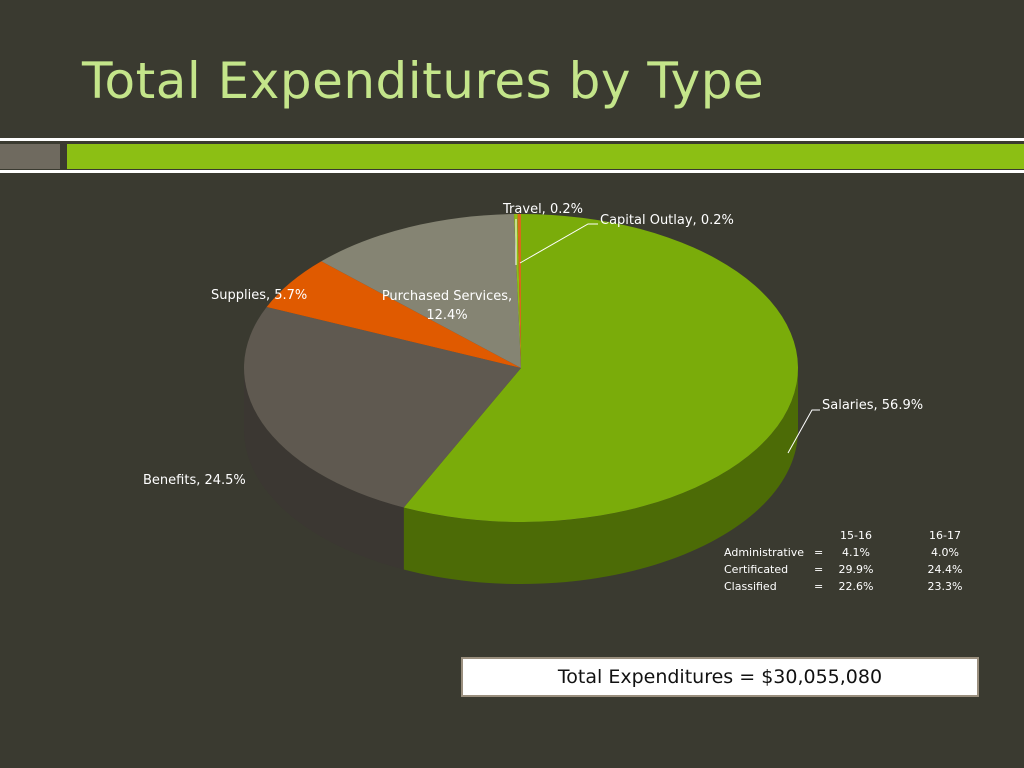  Describe the element at coordinates (872, 405) in the screenshot. I see `slice-label-salaries: Salaries, 56.9%` at that location.